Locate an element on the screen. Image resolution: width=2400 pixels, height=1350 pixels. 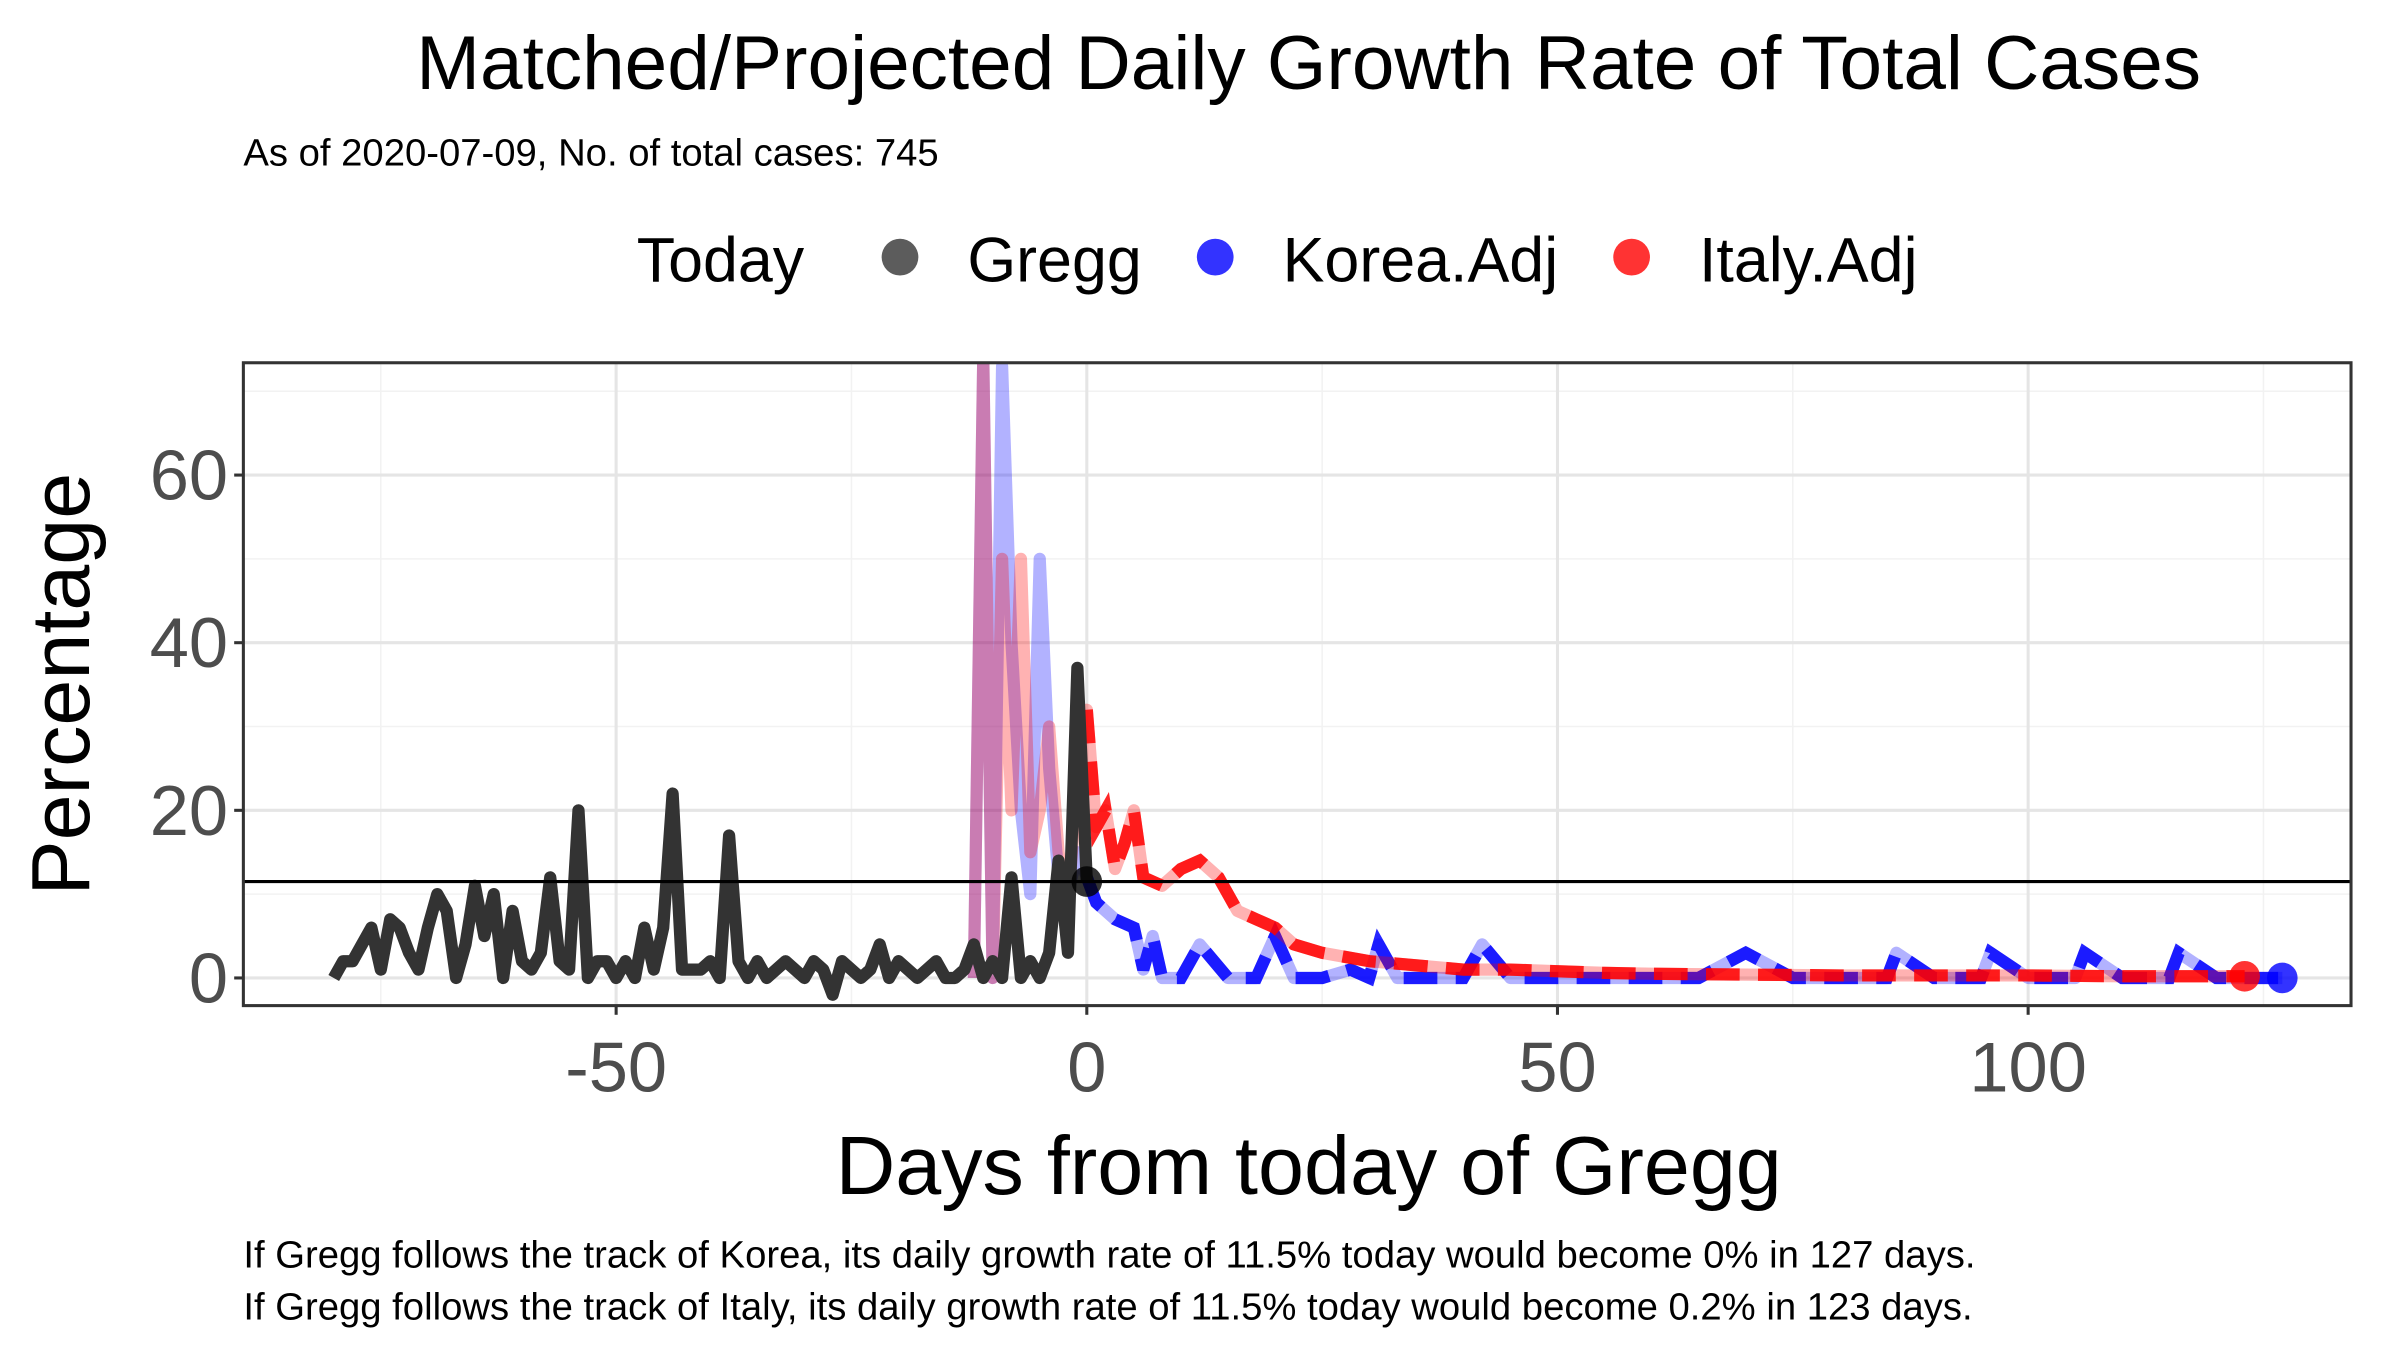
y-tick-label: 60 is located at coordinates (189, 475).